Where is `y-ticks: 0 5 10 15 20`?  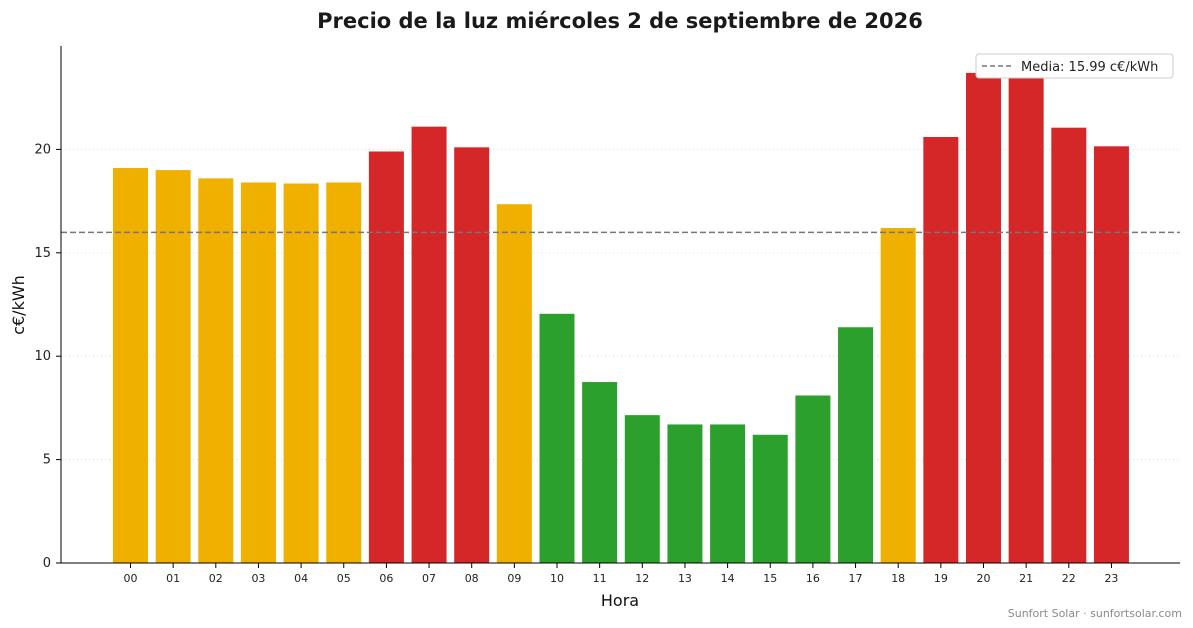
y-ticks: 0 5 10 15 20 is located at coordinates (47, 356).